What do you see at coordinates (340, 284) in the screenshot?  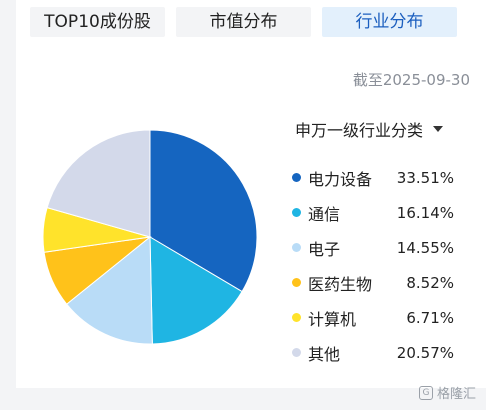 I see `legend-label: 医药生物` at bounding box center [340, 284].